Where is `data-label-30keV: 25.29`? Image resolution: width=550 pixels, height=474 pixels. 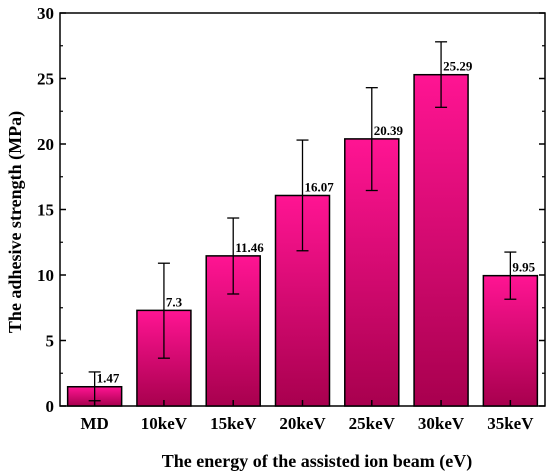
data-label-30keV: 25.29 is located at coordinates (458, 66).